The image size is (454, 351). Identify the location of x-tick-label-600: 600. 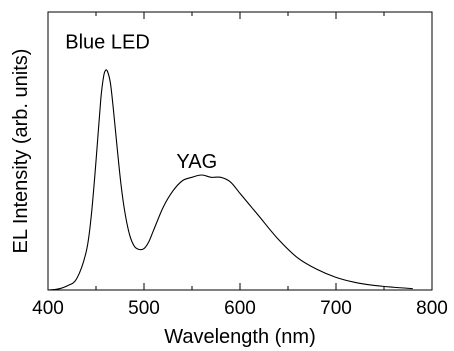
(240, 308).